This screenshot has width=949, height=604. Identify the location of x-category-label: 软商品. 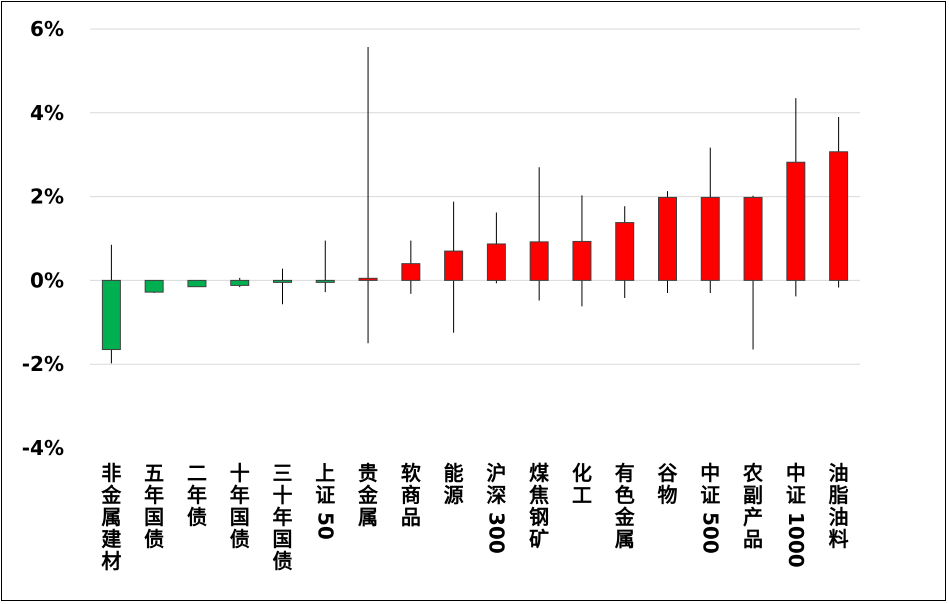
(411, 495).